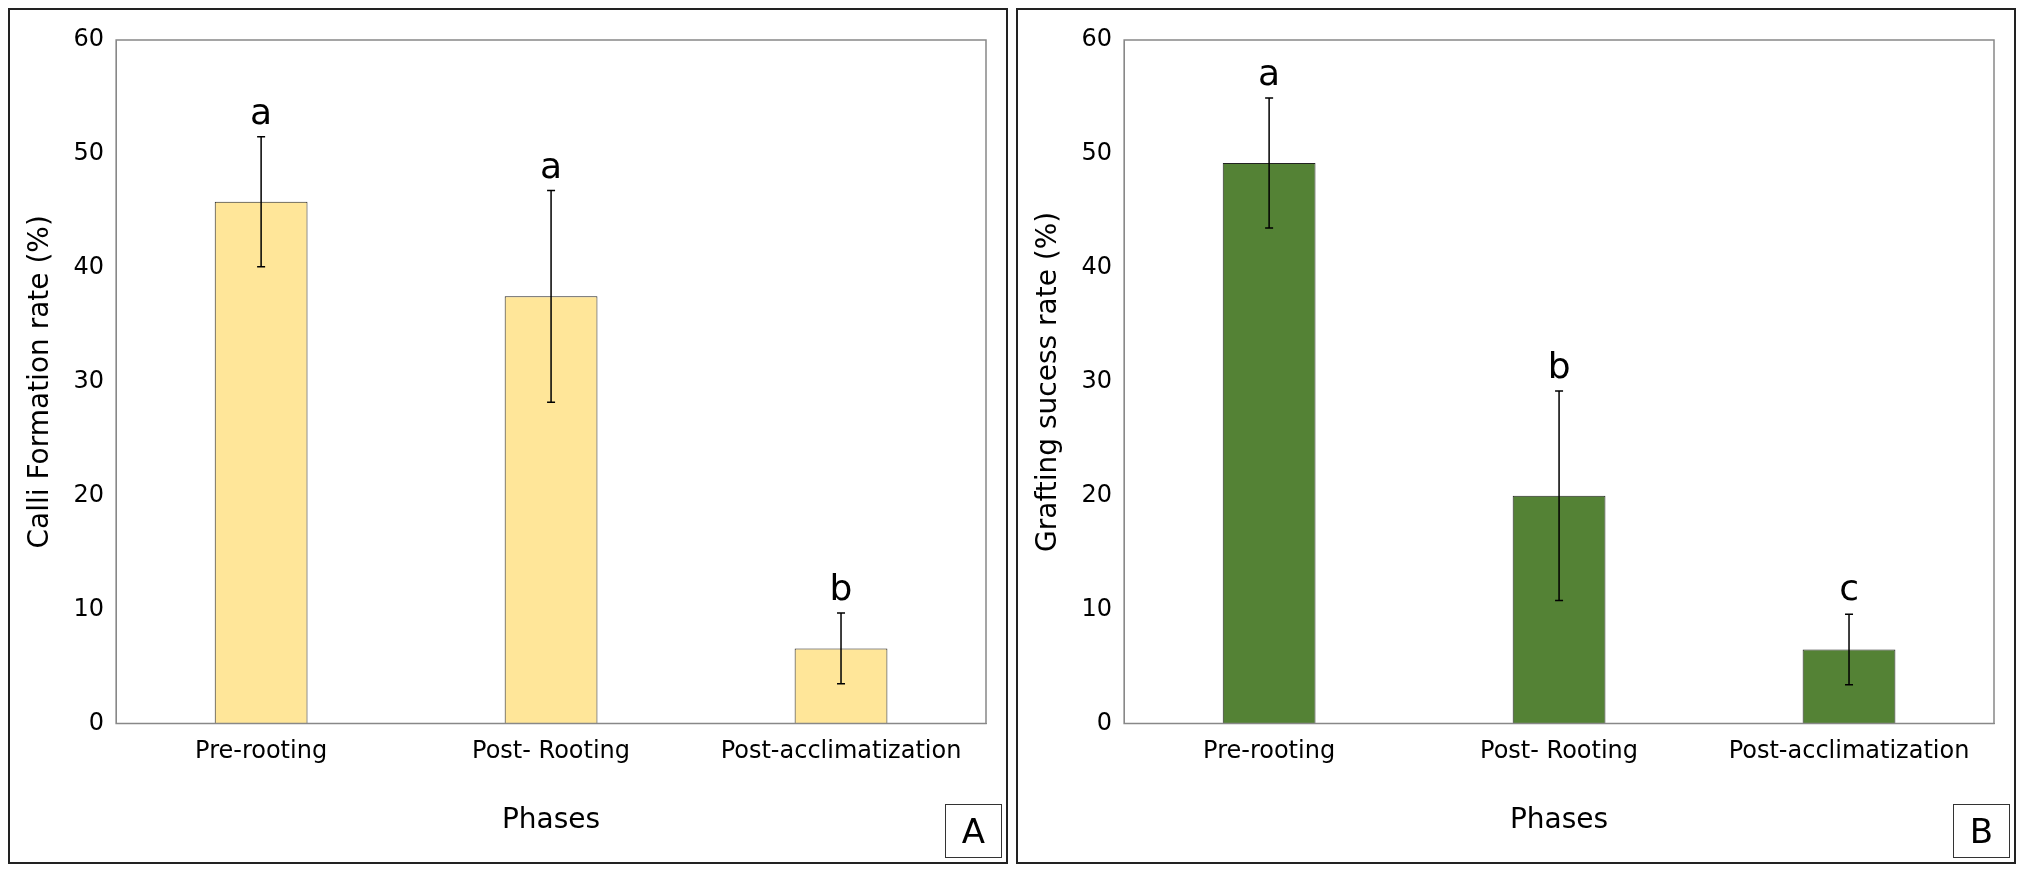 Image resolution: width=2040 pixels, height=880 pixels. Describe the element at coordinates (973, 831) in the screenshot. I see `text: A` at that location.